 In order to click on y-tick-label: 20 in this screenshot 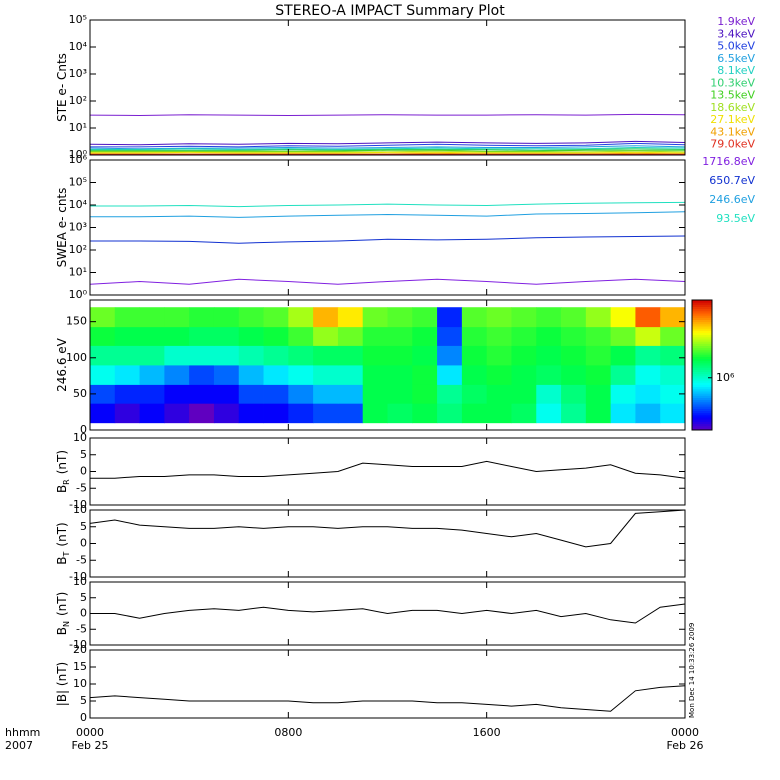, I will do `click(80, 649)`.